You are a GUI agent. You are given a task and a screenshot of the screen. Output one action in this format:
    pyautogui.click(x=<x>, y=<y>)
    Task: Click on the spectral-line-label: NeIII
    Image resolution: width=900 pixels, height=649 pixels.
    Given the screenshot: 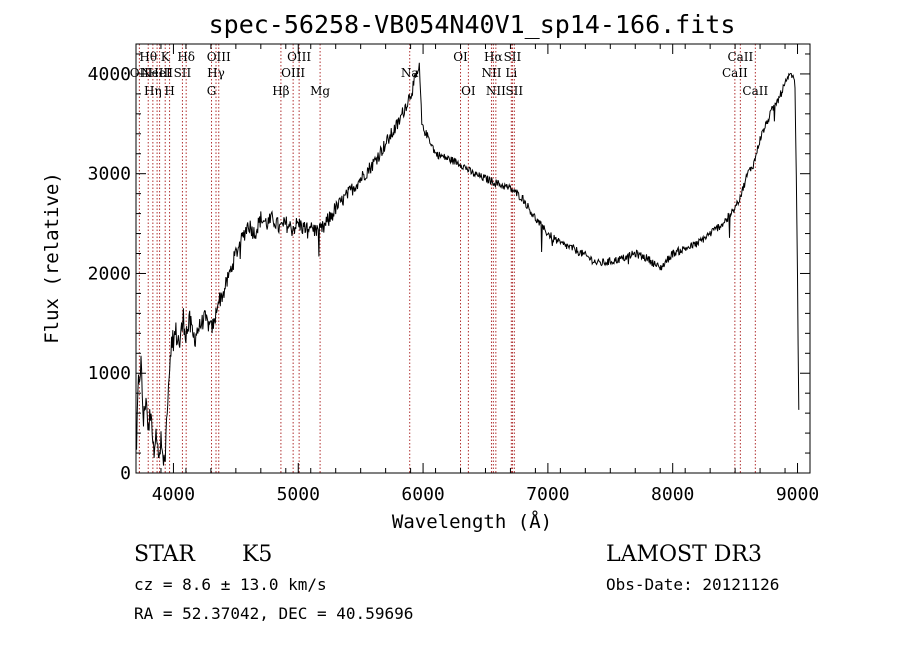 What is the action you would take?
    pyautogui.click(x=157, y=73)
    